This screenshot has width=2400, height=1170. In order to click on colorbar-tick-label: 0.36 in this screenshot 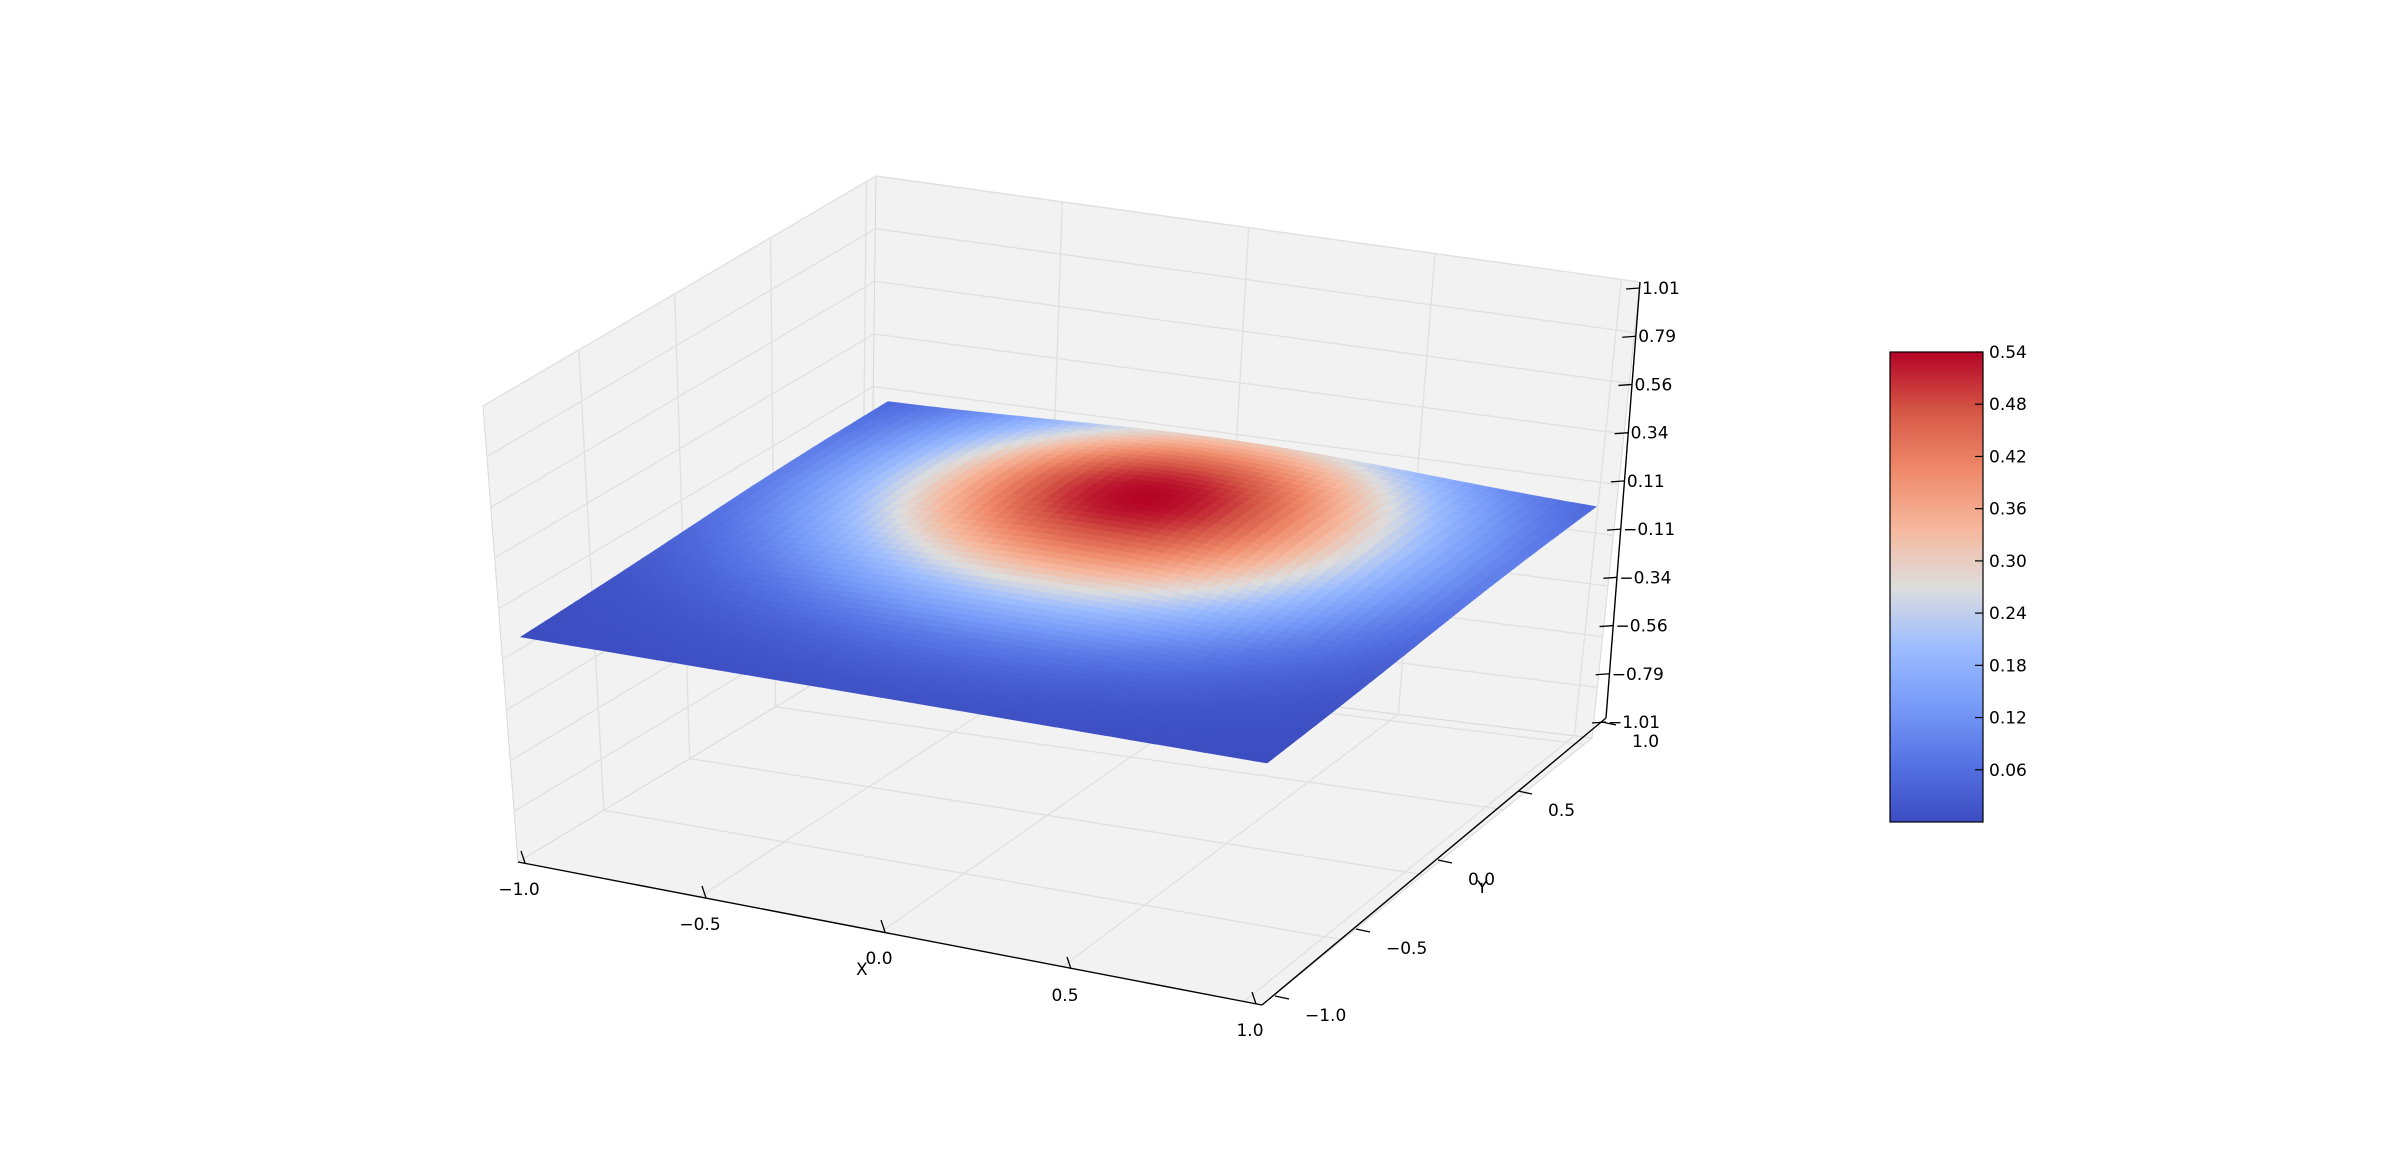, I will do `click(2008, 510)`.